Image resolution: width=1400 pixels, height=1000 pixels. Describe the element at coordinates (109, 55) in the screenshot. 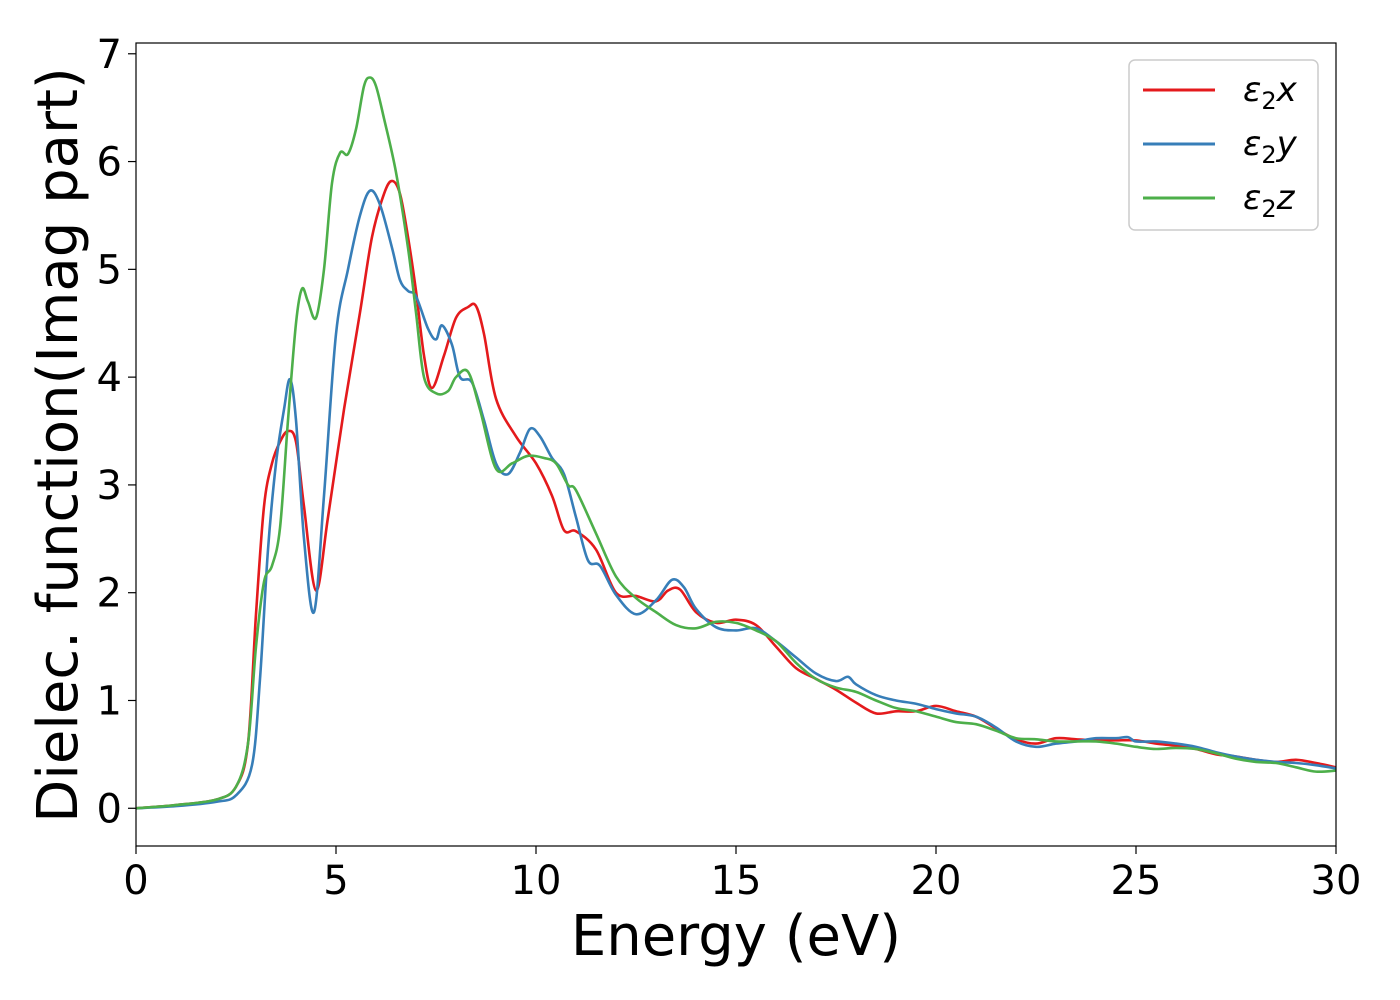

I see `y-tick-label: 7` at that location.